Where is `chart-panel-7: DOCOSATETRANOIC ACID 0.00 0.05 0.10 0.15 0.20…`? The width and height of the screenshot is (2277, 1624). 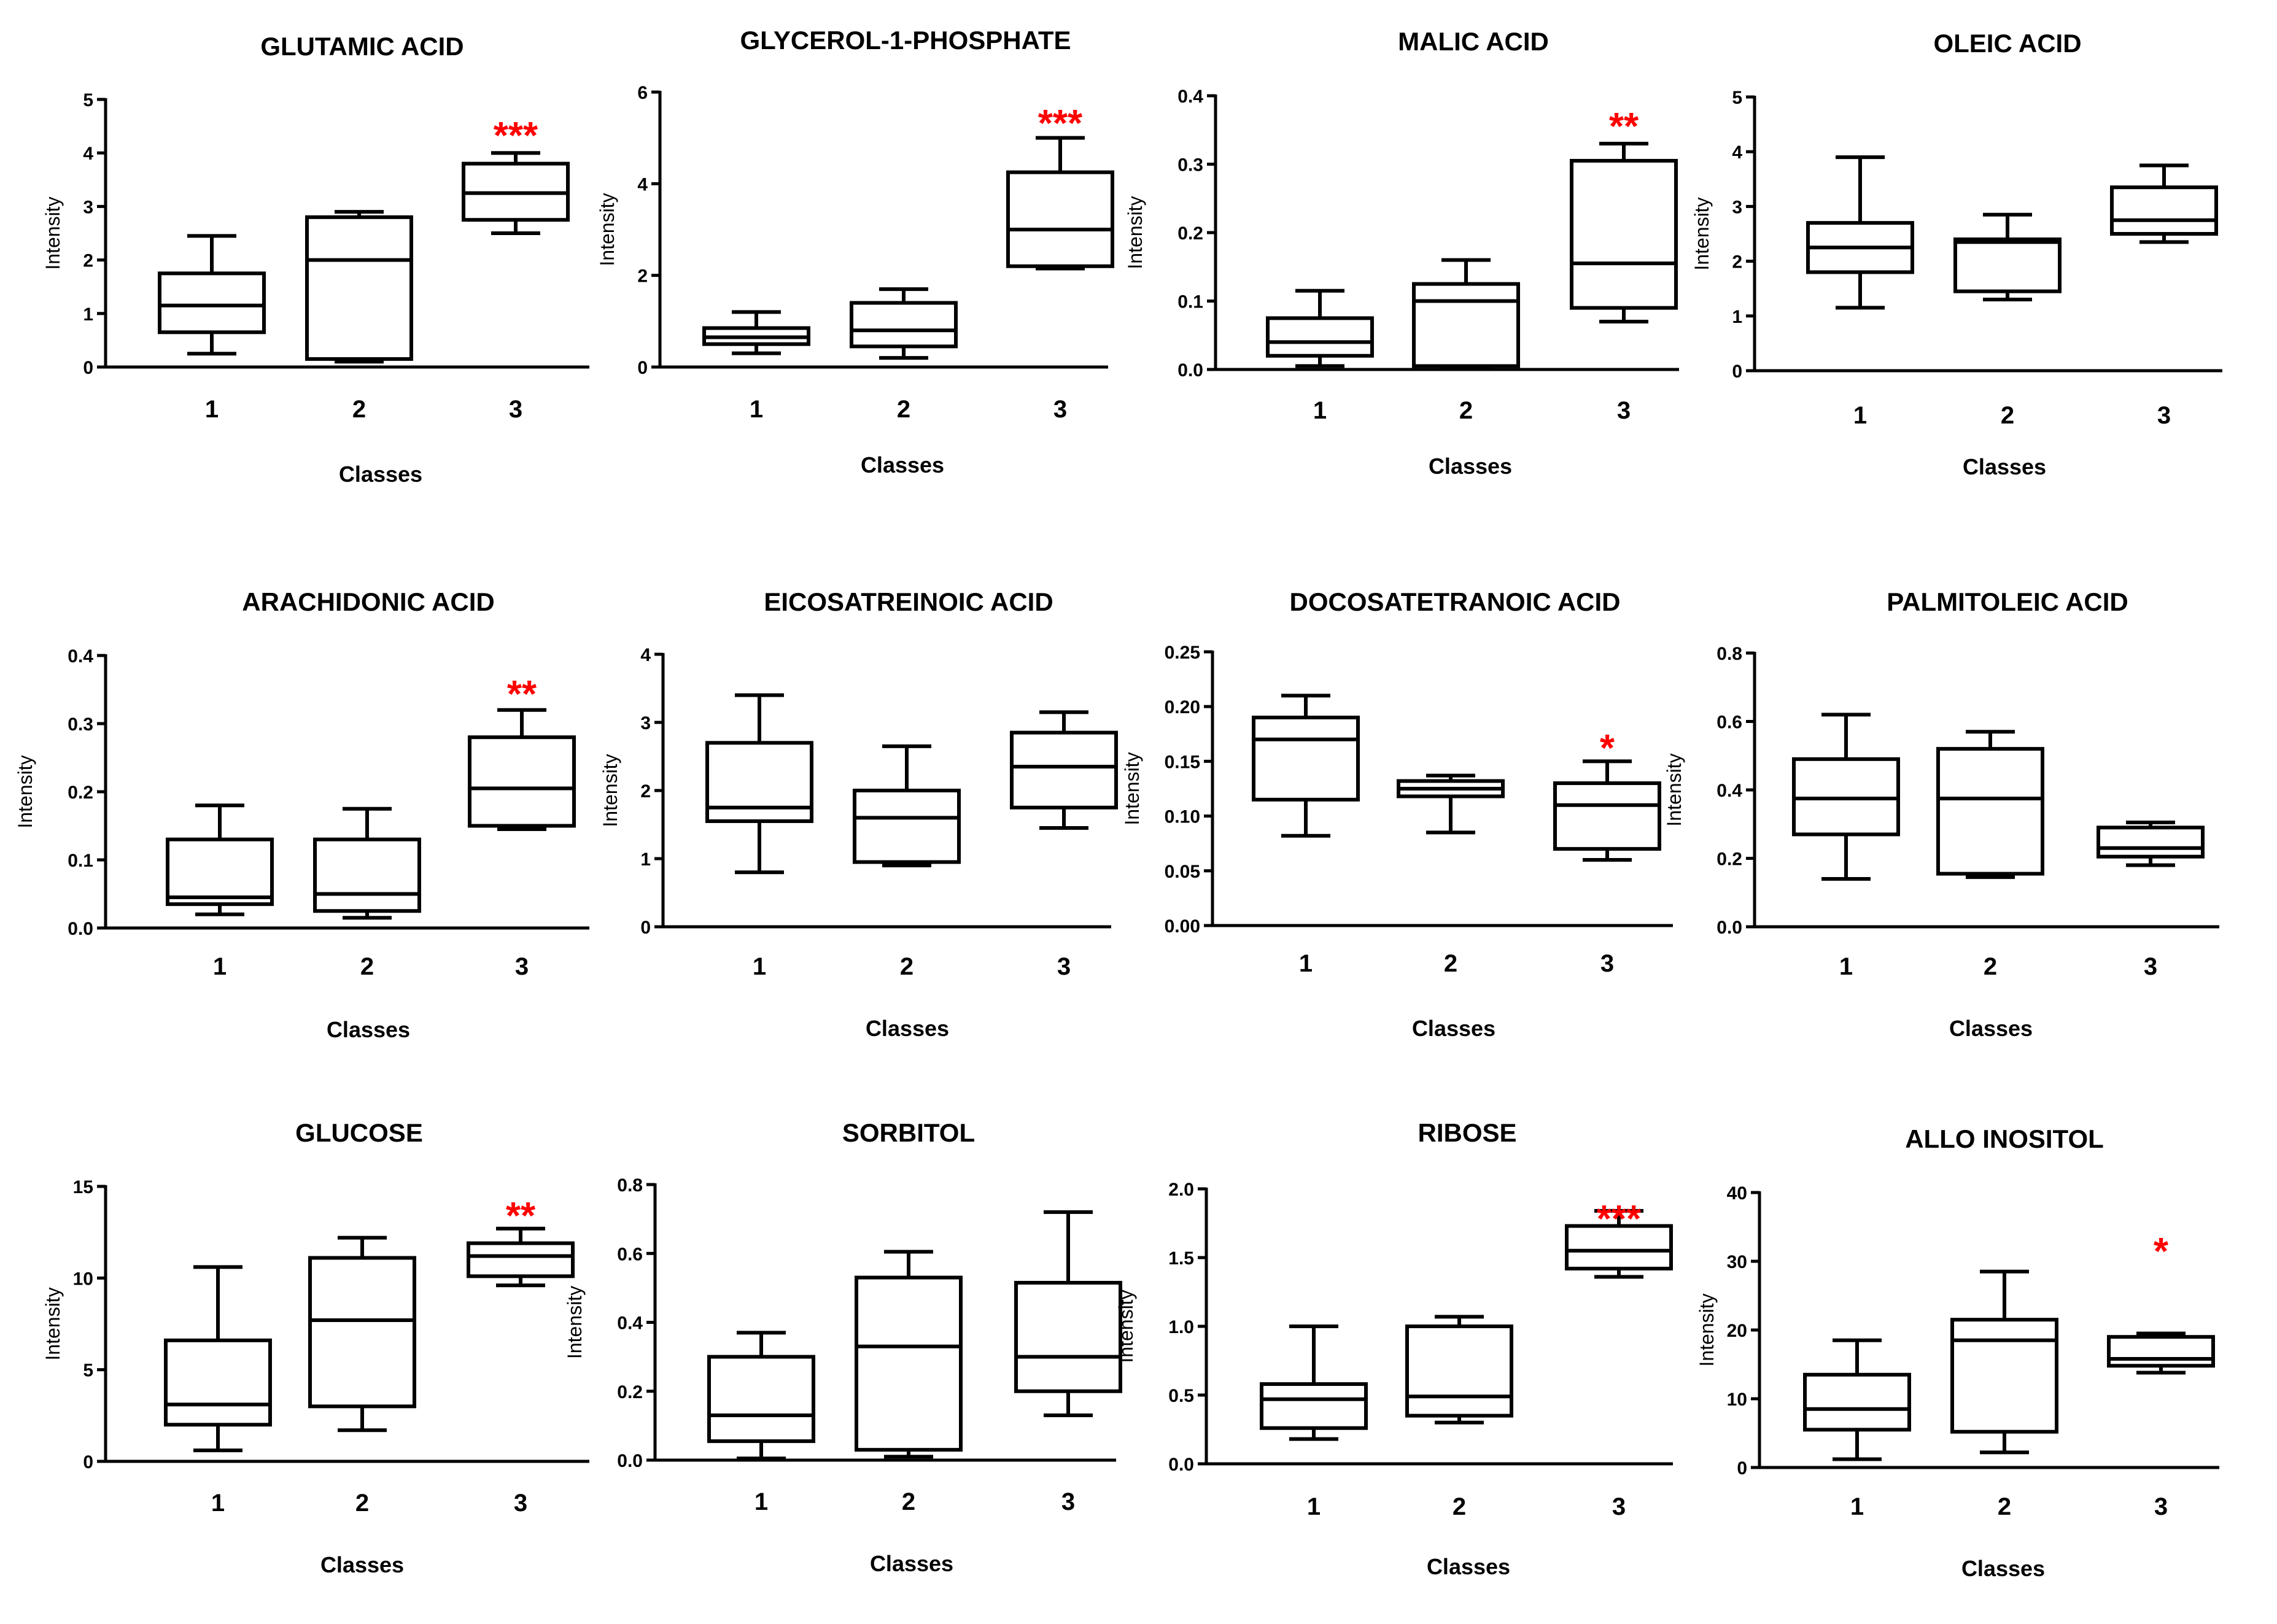 chart-panel-7: DOCOSATETRANOIC ACID 0.00 0.05 0.10 0.15 0.20… is located at coordinates (1397, 814).